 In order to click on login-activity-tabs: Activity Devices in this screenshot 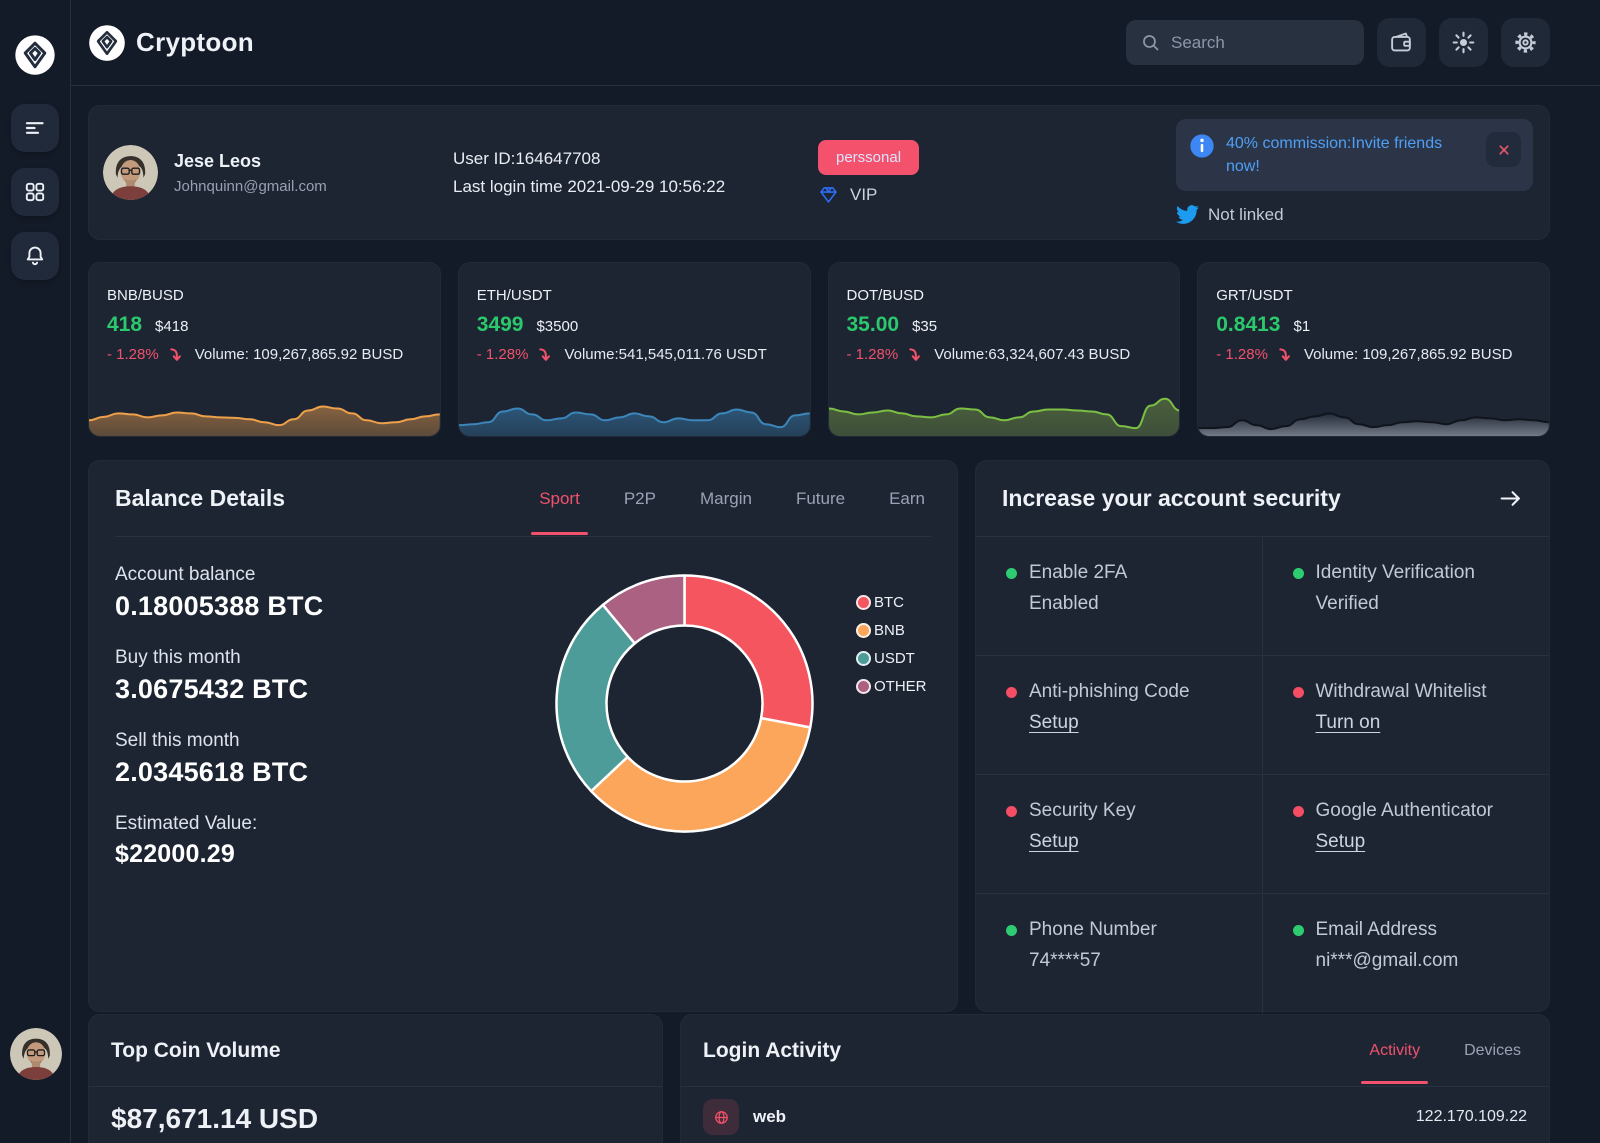, I will do `click(1441, 1062)`.